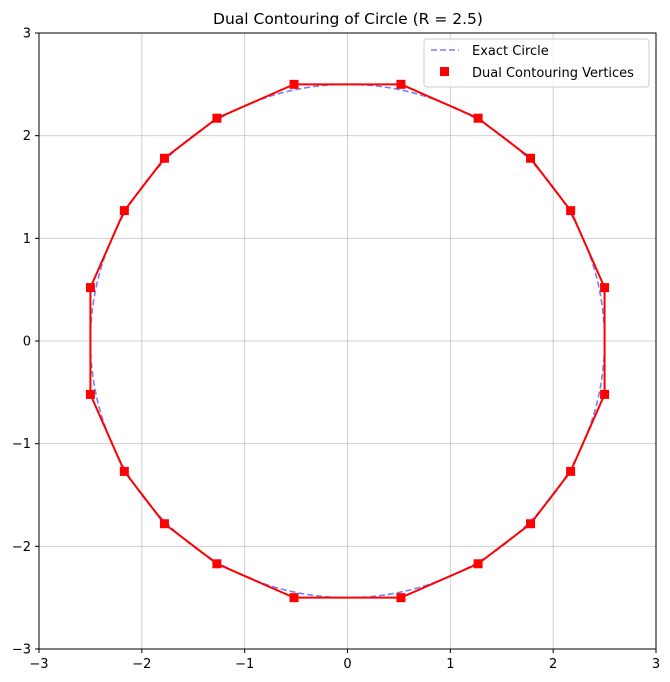 The height and width of the screenshot is (682, 670). Describe the element at coordinates (553, 73) in the screenshot. I see `legend-vertices-label: Dual Contouring Vertices` at that location.